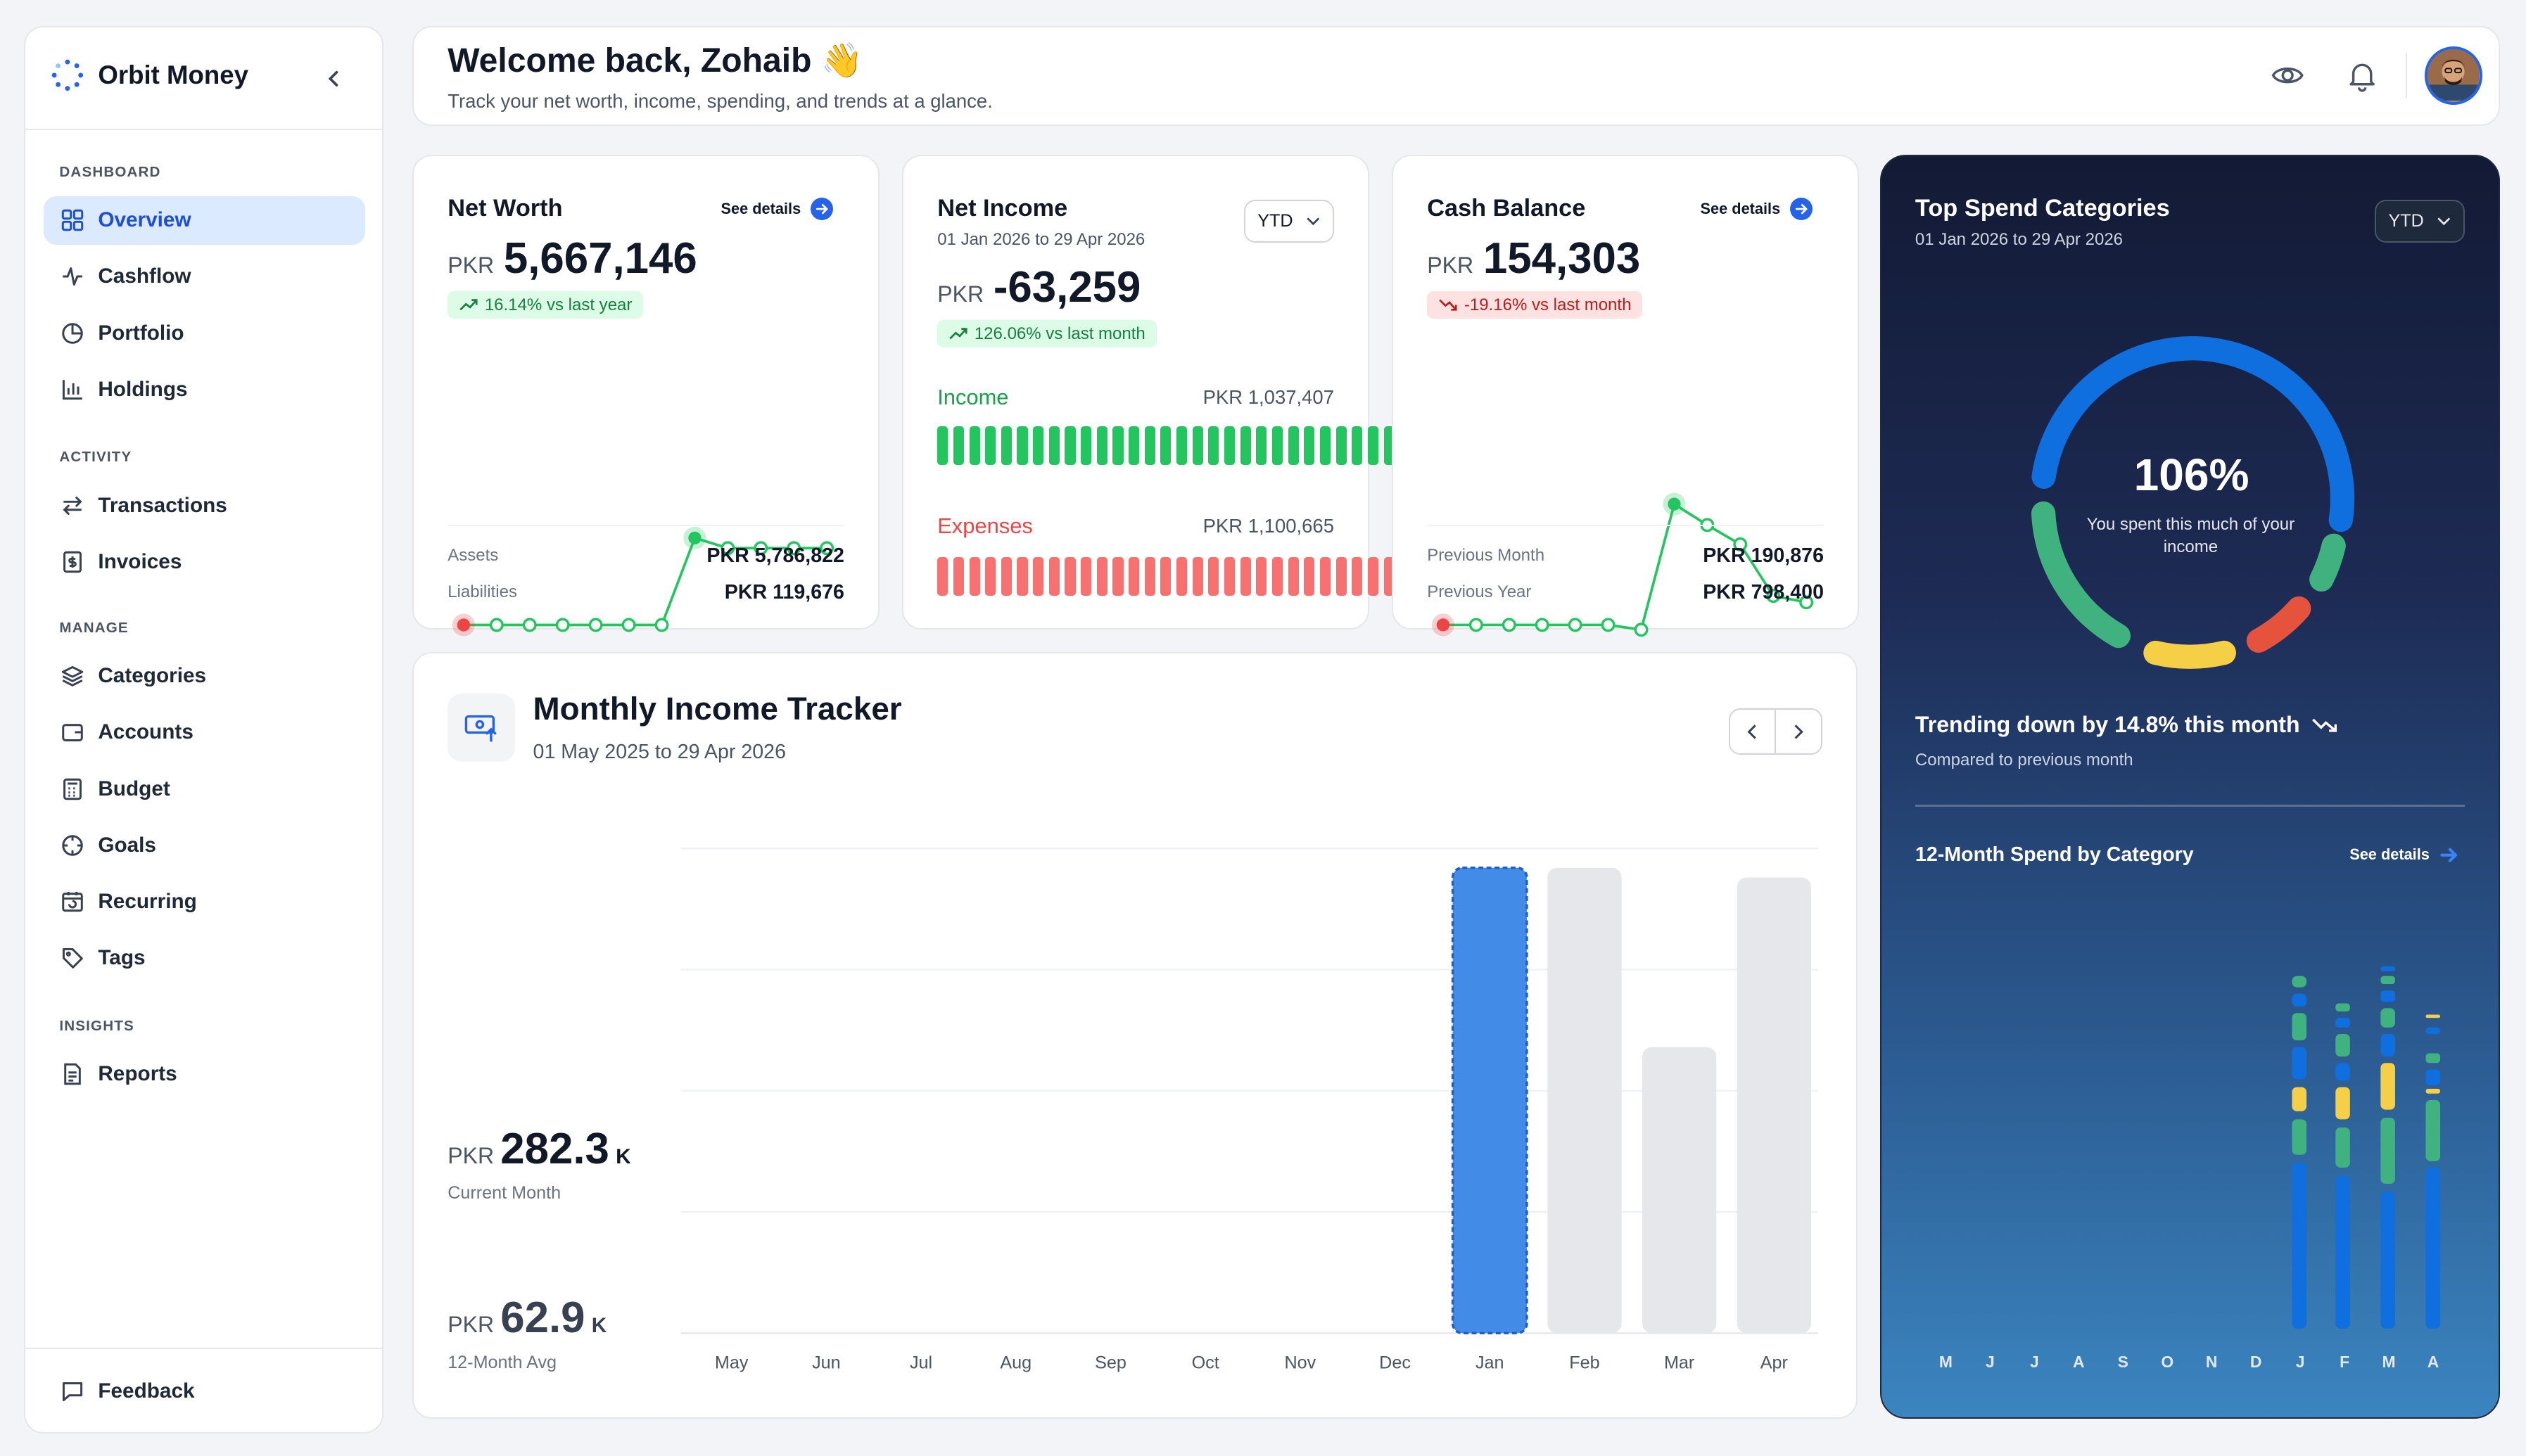  I want to click on section-heading-dashboard: DASHBOARD, so click(110, 172).